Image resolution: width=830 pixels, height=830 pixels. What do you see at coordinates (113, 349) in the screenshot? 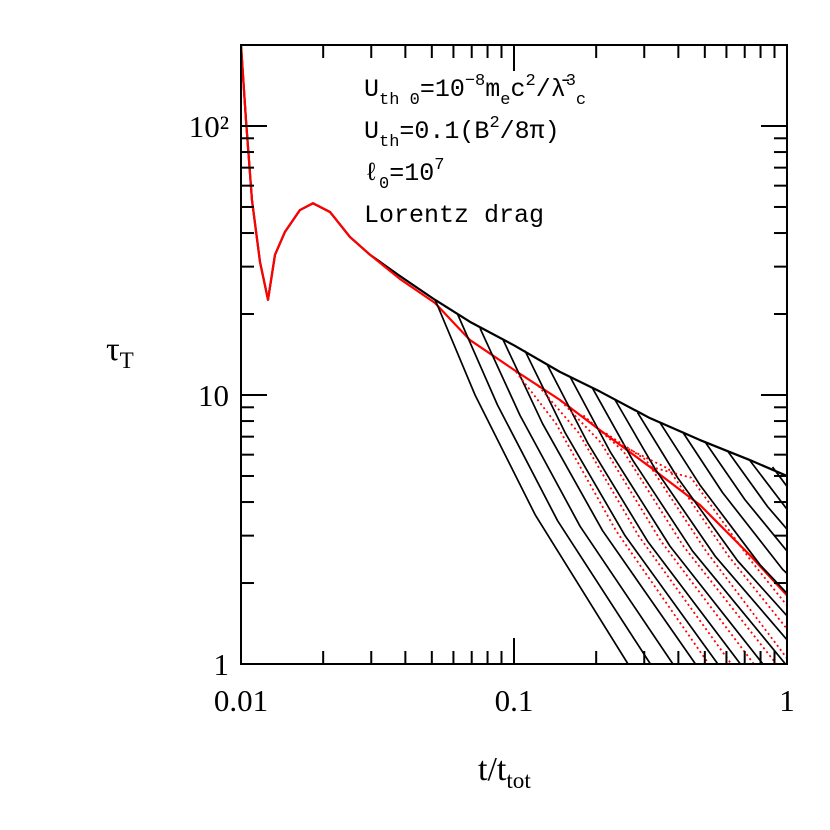
I see `y-axis-label-part: τ` at bounding box center [113, 349].